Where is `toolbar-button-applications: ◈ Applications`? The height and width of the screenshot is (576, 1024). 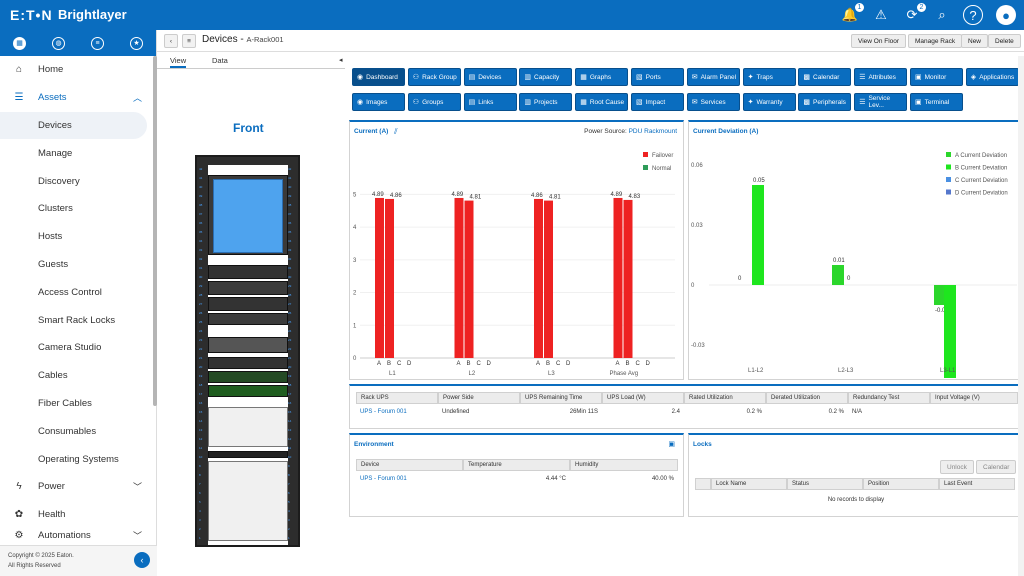 toolbar-button-applications: ◈ Applications is located at coordinates (992, 77).